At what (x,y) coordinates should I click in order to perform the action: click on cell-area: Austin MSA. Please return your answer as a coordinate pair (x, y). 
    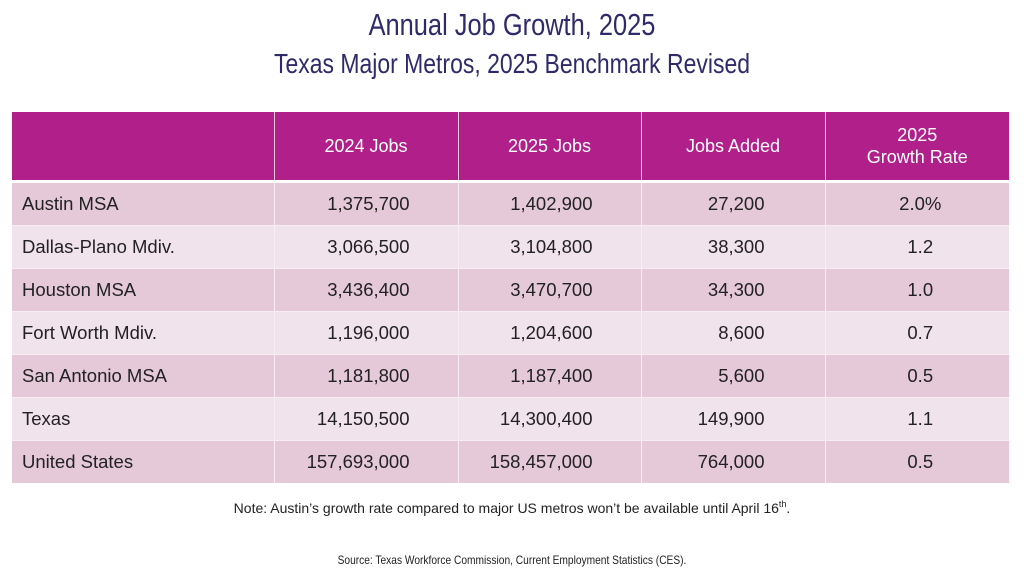
    Looking at the image, I should click on (143, 203).